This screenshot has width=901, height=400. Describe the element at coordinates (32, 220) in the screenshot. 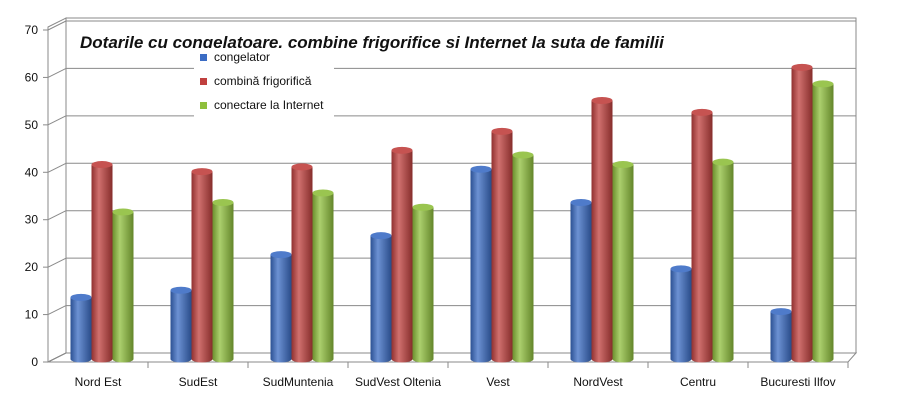

I see `y-tick-label: 30` at that location.